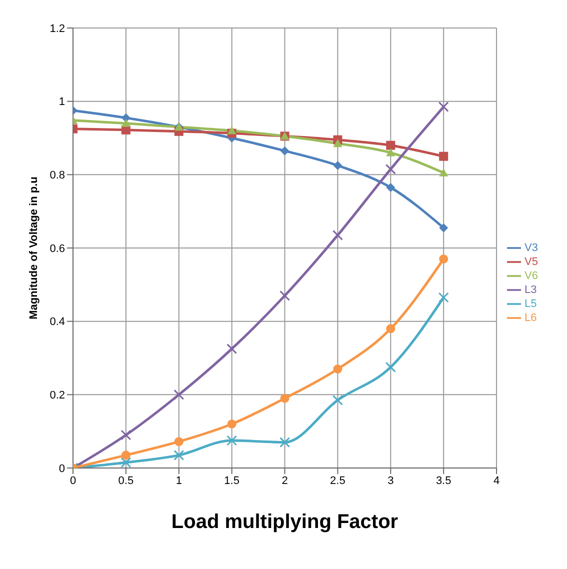 The width and height of the screenshot is (567, 569). Describe the element at coordinates (34, 248) in the screenshot. I see `y-axis-title: Magnitude of Voltage in p.u` at that location.